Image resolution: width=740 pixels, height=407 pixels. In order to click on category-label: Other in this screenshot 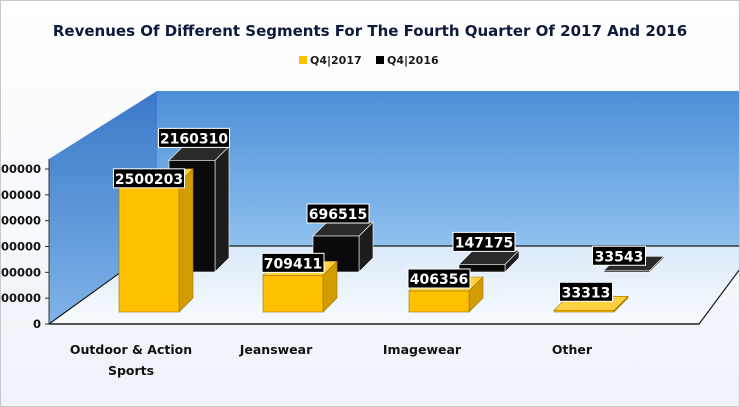, I will do `click(572, 349)`.